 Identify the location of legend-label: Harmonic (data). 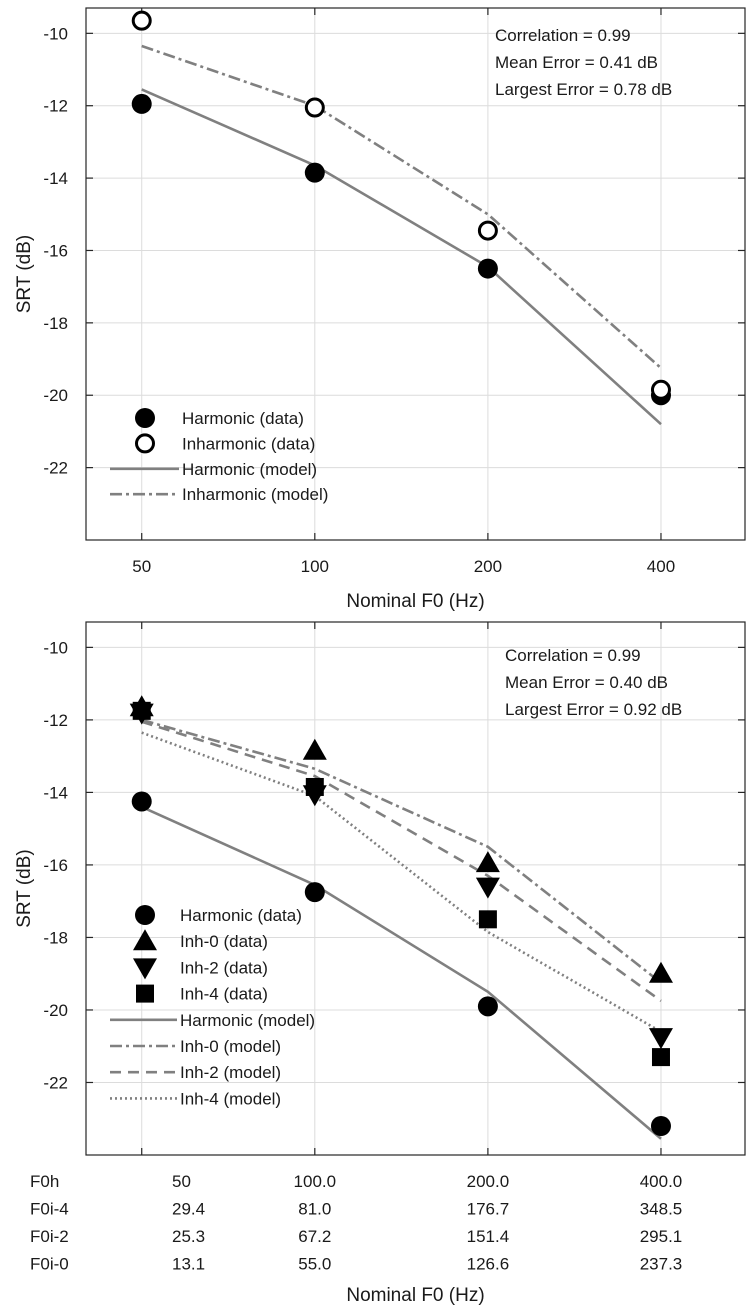
(241, 915).